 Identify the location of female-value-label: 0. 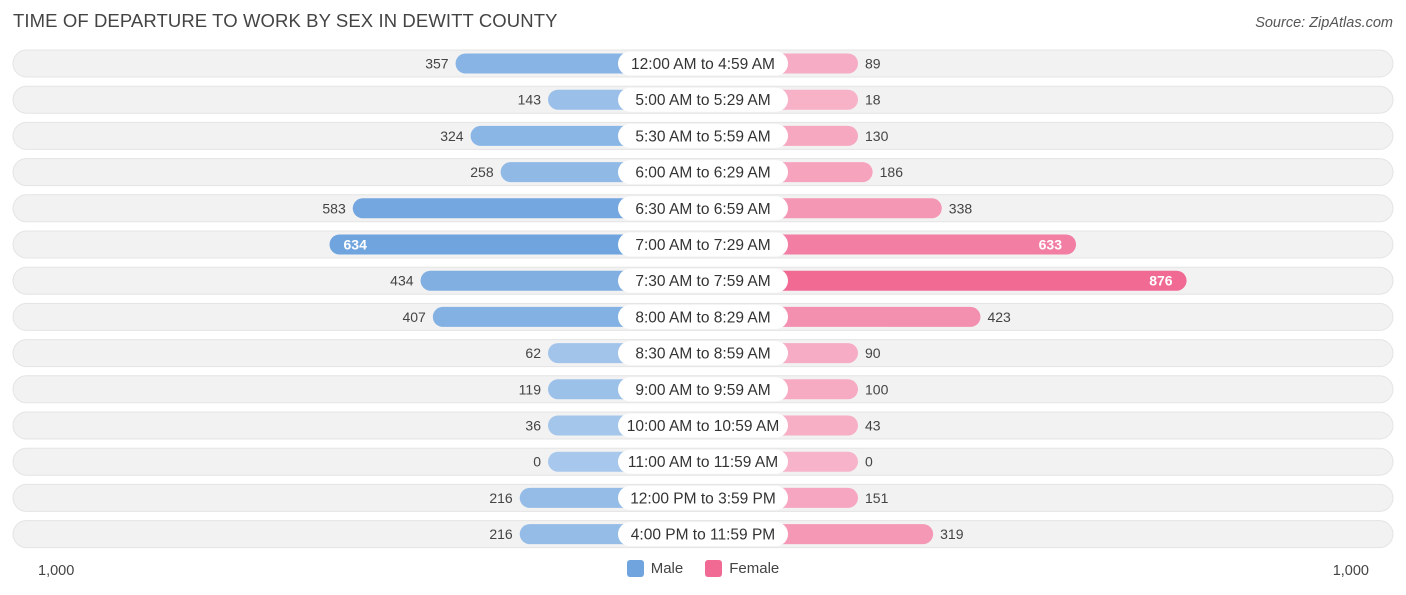
(869, 462).